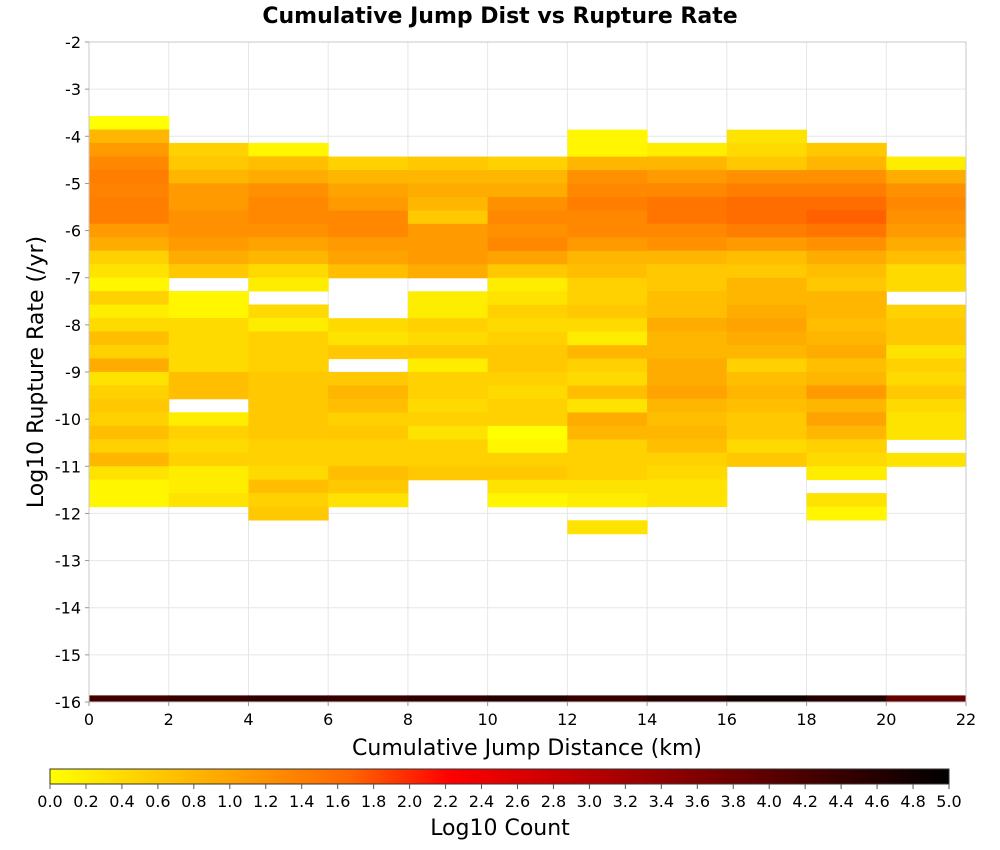 The height and width of the screenshot is (850, 1000). I want to click on colorbar-tick-label: 2.8, so click(553, 801).